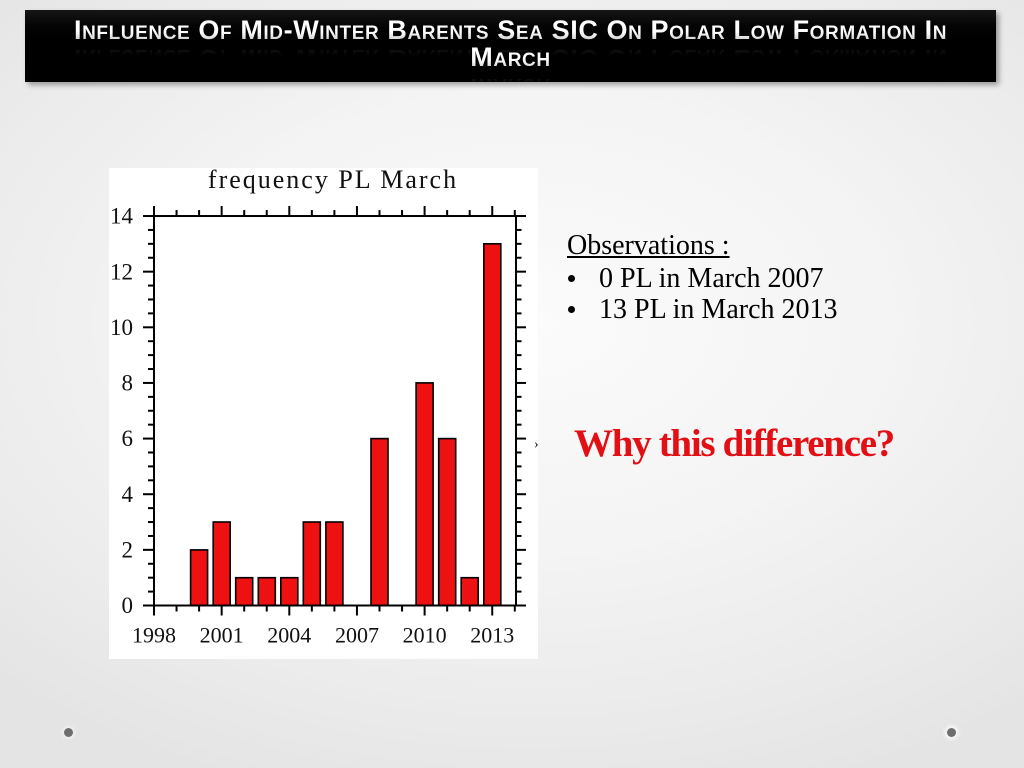 The height and width of the screenshot is (768, 1024). I want to click on svg-text: 2001, so click(222, 635).